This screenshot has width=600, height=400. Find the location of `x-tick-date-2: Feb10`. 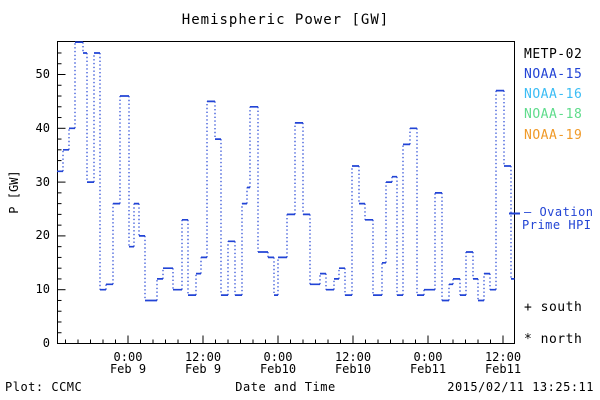

x-tick-date-2: Feb10 is located at coordinates (278, 369).